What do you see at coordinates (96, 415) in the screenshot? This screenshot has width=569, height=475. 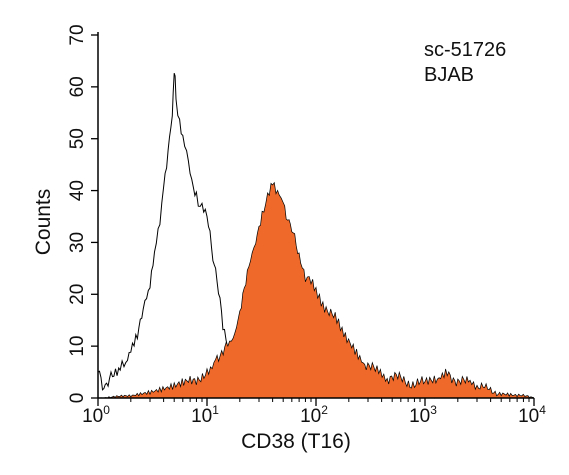 I see `x-tick-label: 10⁰` at bounding box center [96, 415].